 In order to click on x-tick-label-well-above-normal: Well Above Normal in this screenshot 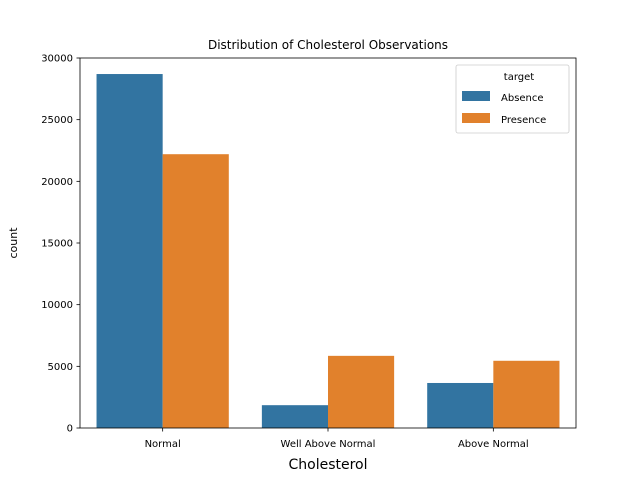, I will do `click(328, 444)`.